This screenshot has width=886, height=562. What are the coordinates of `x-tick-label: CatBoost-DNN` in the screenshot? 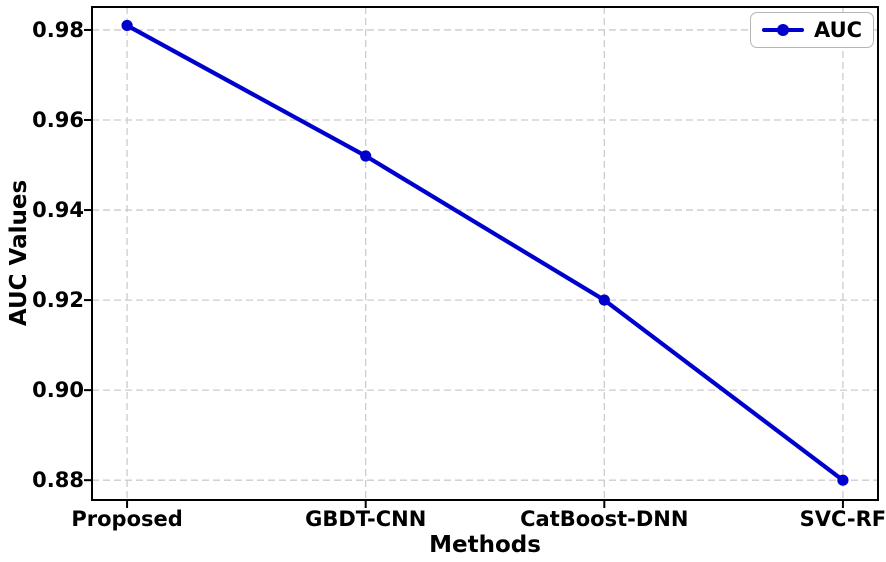 It's located at (604, 519).